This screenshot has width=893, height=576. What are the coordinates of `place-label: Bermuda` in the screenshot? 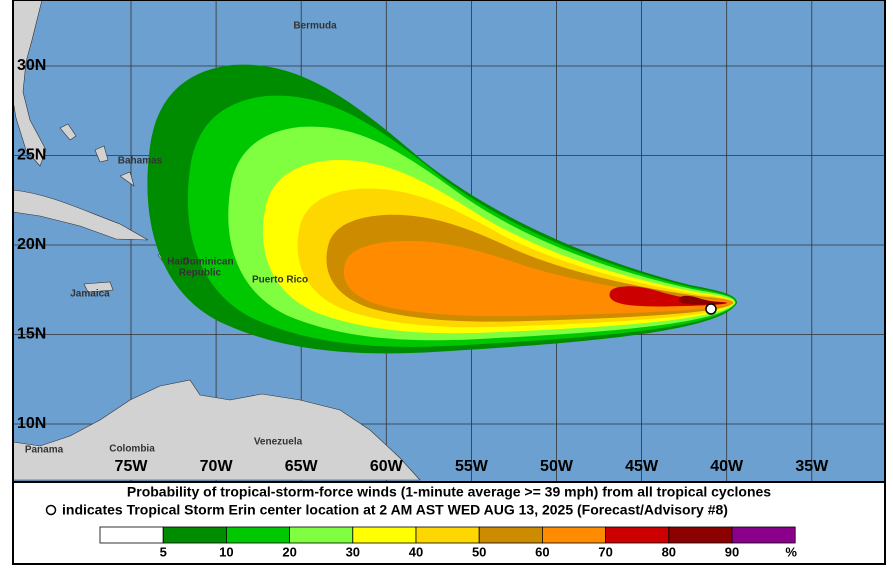 It's located at (315, 26).